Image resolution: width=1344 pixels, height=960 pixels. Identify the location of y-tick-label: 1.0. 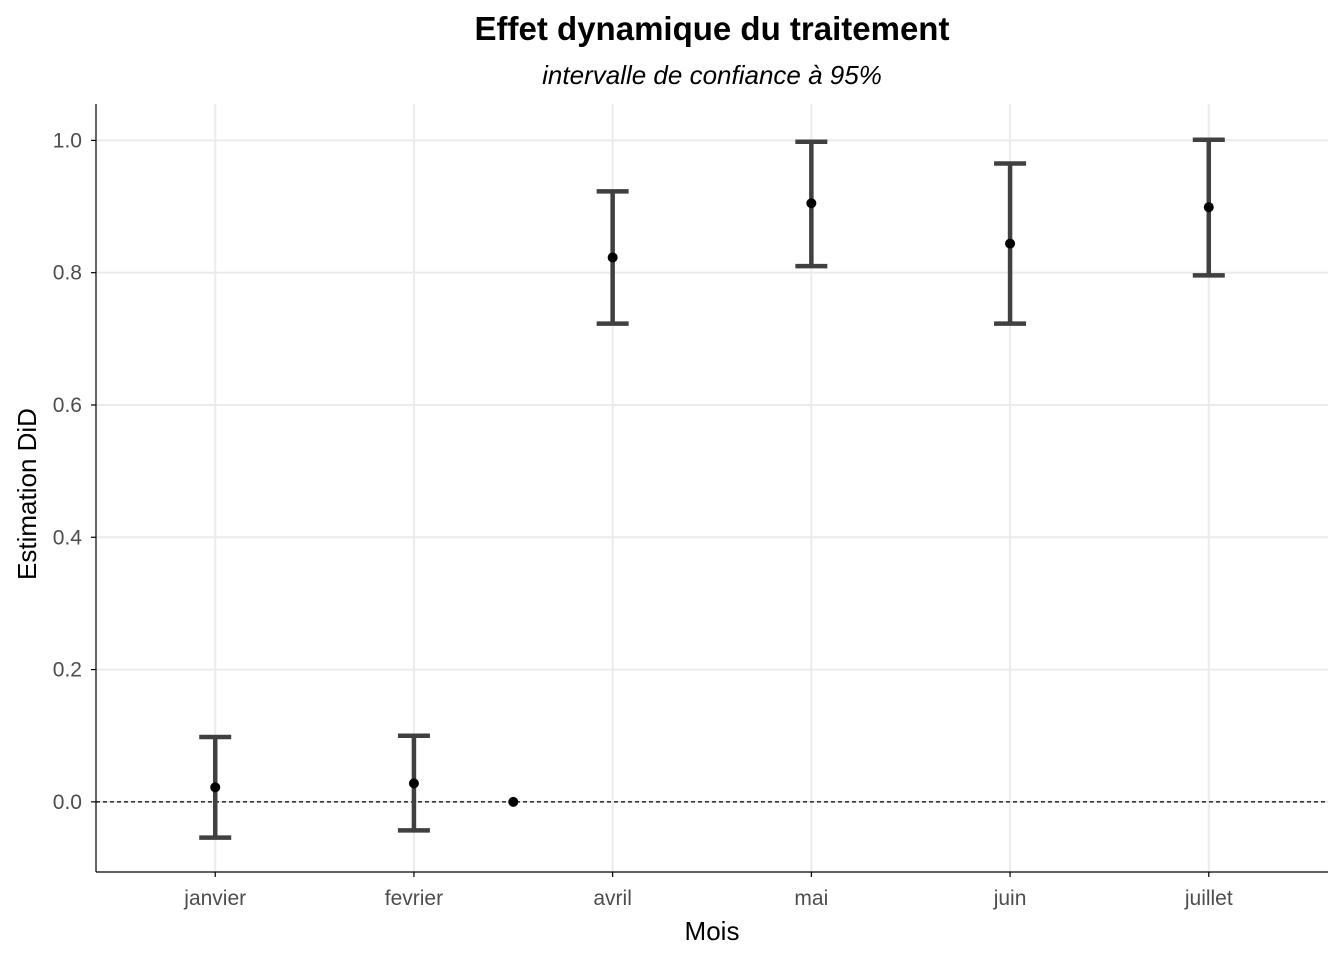
(67, 140).